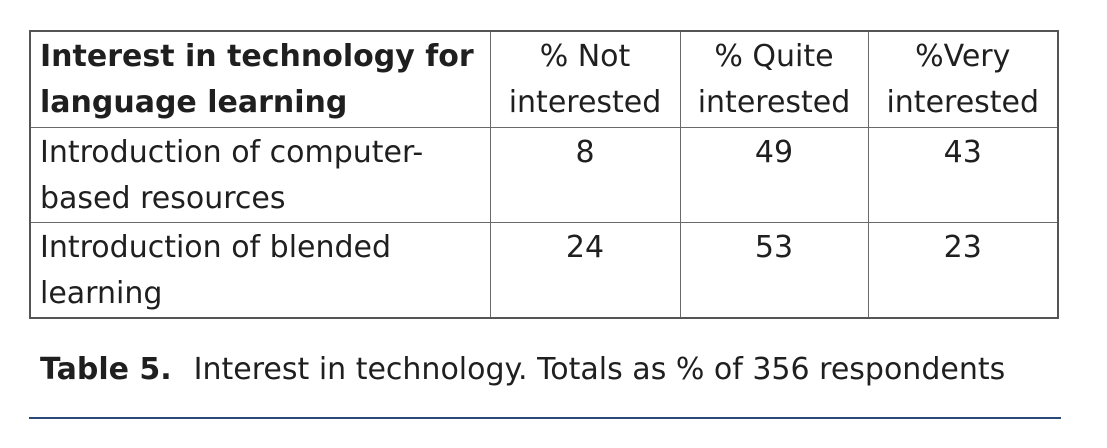  What do you see at coordinates (260, 270) in the screenshot?
I see `row-label: Introduction of blended learning` at bounding box center [260, 270].